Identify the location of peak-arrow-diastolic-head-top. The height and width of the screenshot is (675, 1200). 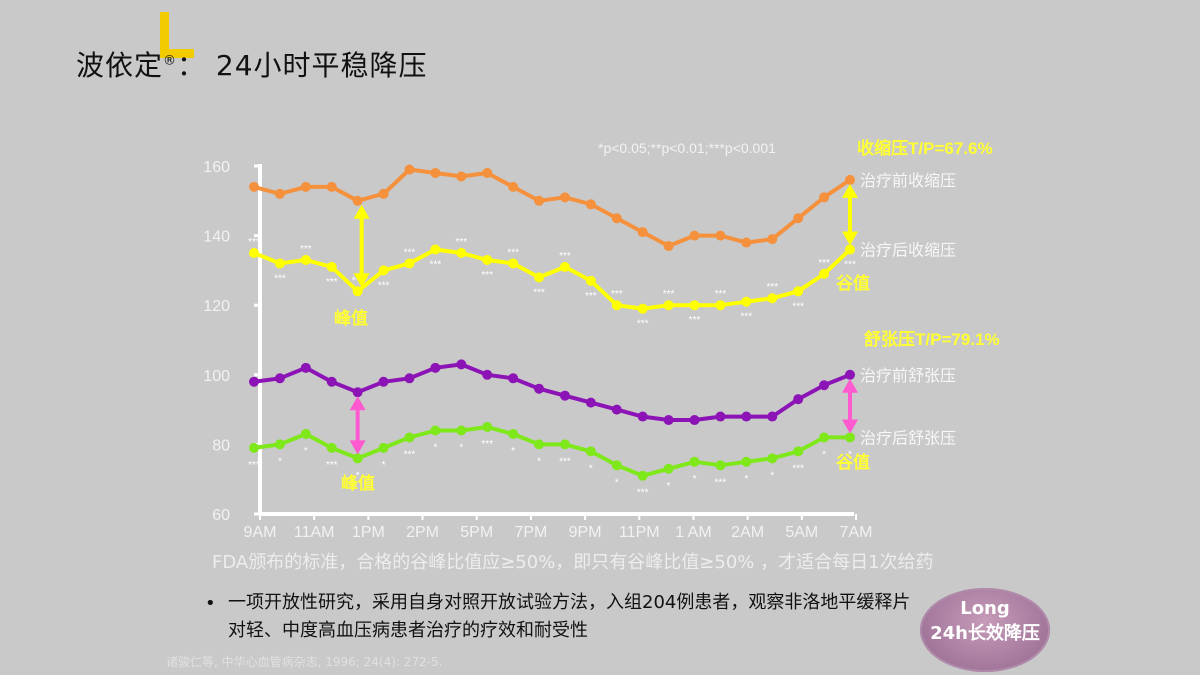
(357, 403).